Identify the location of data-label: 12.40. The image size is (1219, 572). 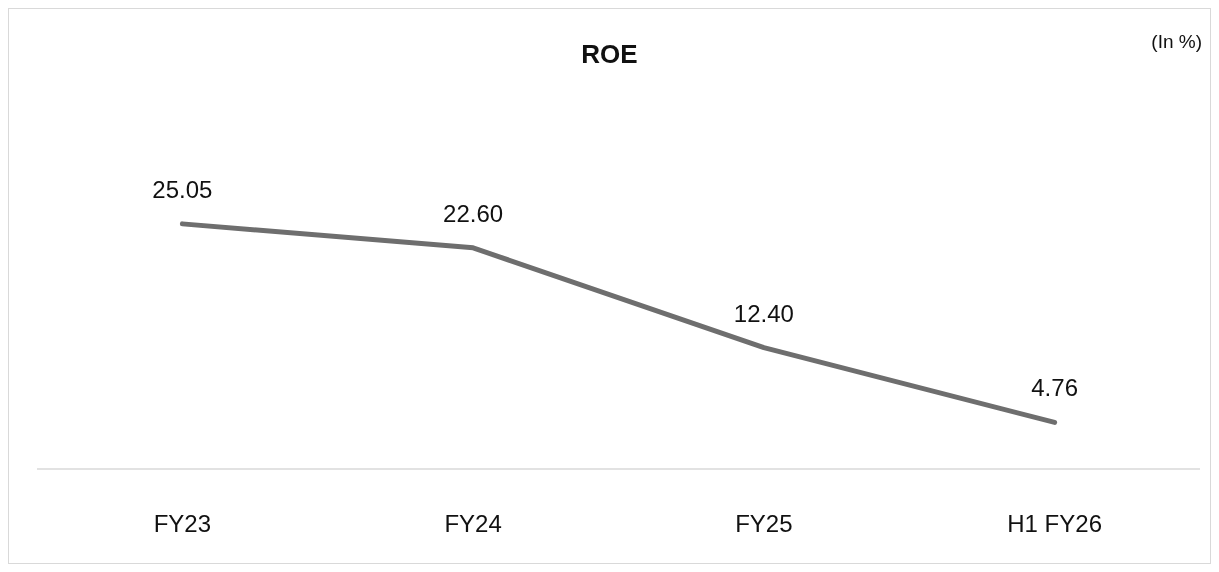
(763, 313).